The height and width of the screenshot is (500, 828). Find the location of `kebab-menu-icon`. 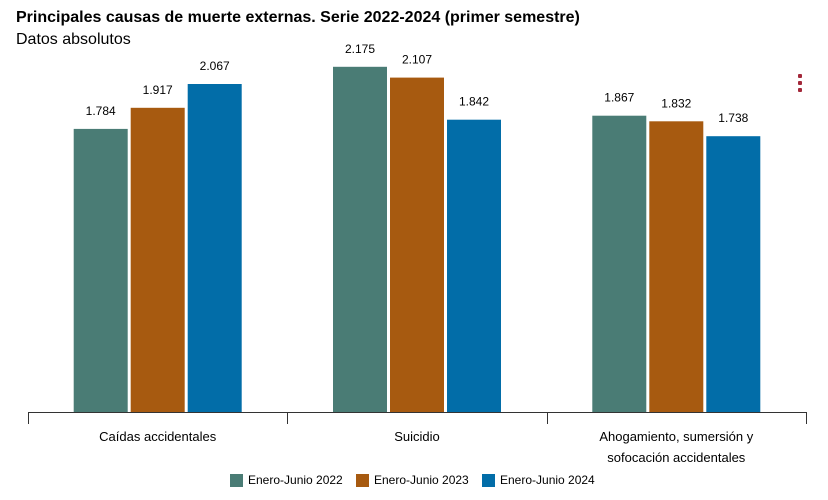

kebab-menu-icon is located at coordinates (801, 83).